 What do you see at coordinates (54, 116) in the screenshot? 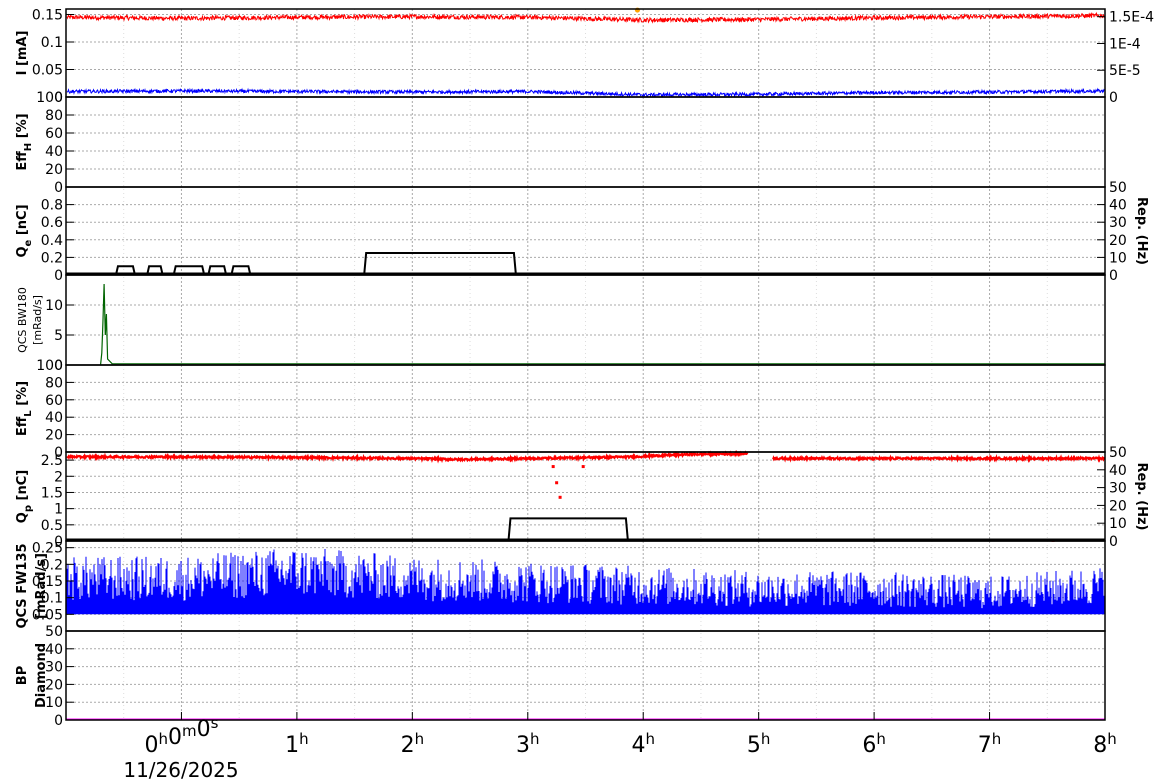
I see `eff-h-y-tick-label: 80` at bounding box center [54, 116].